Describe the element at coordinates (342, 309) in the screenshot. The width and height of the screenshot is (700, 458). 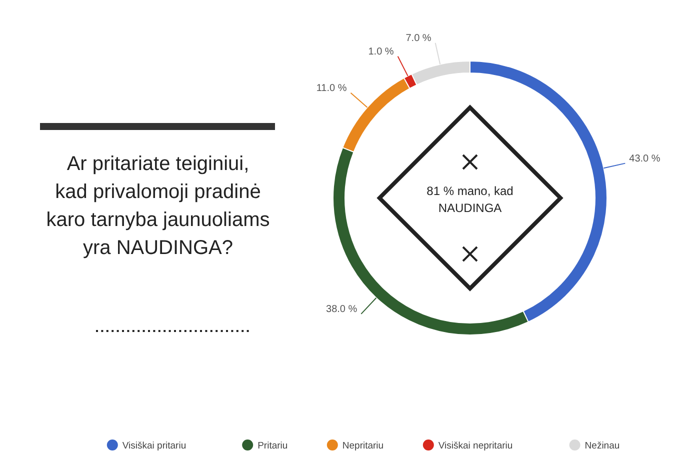
I see `data-label: 38.0 %` at that location.